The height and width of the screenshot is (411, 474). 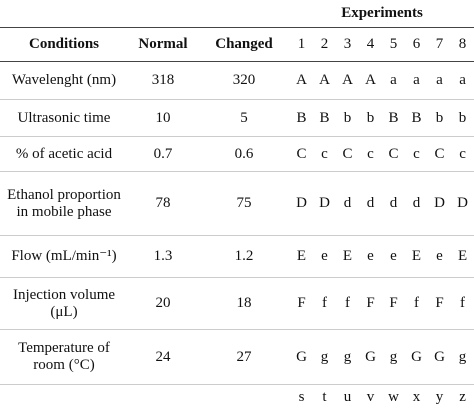 What do you see at coordinates (64, 80) in the screenshot?
I see `condition-label: Wavelenght (nm)` at bounding box center [64, 80].